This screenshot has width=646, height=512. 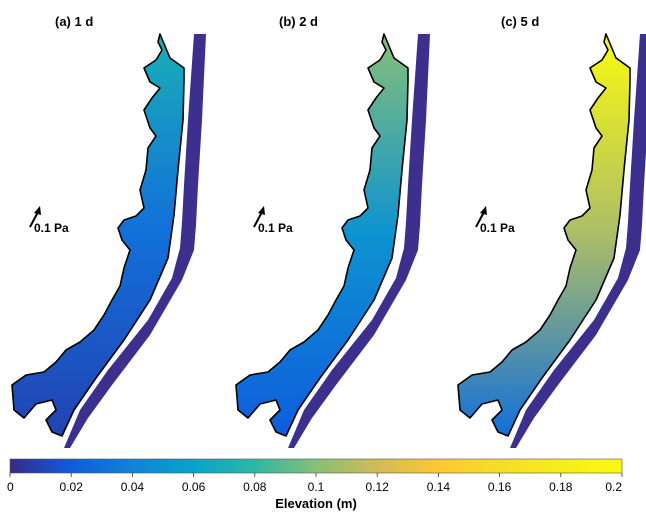 What do you see at coordinates (439, 487) in the screenshot?
I see `colorbar-tick-label: 0.14` at bounding box center [439, 487].